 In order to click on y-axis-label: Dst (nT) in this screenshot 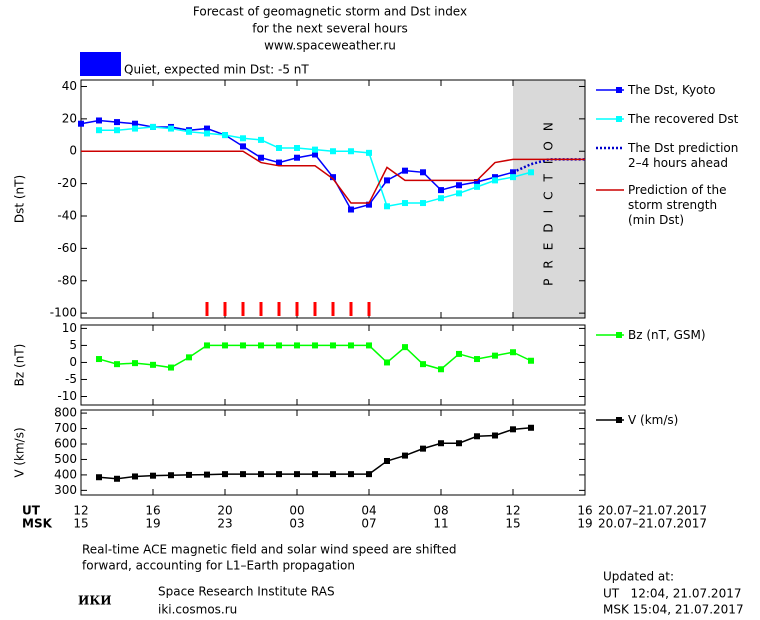, I will do `click(20, 199)`.